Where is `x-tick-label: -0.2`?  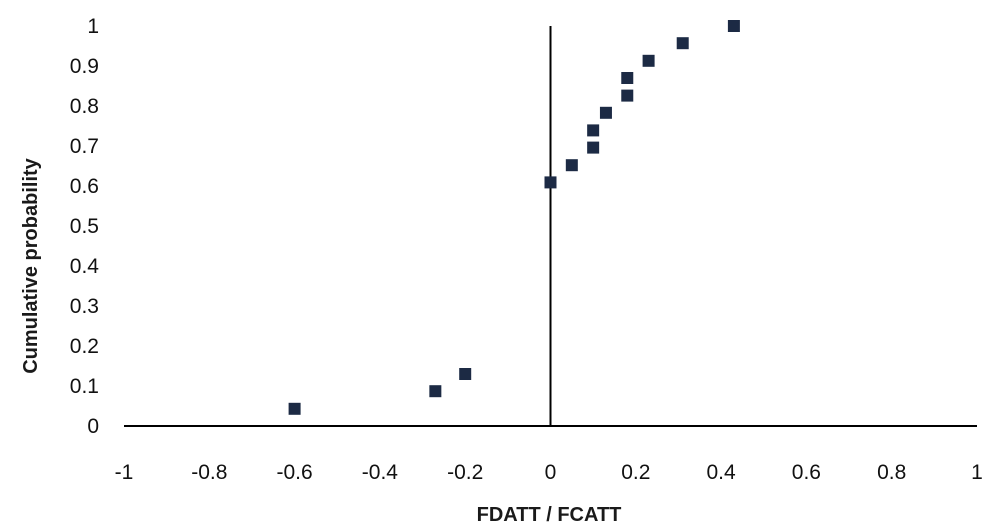
x-tick-label: -0.2 is located at coordinates (465, 472).